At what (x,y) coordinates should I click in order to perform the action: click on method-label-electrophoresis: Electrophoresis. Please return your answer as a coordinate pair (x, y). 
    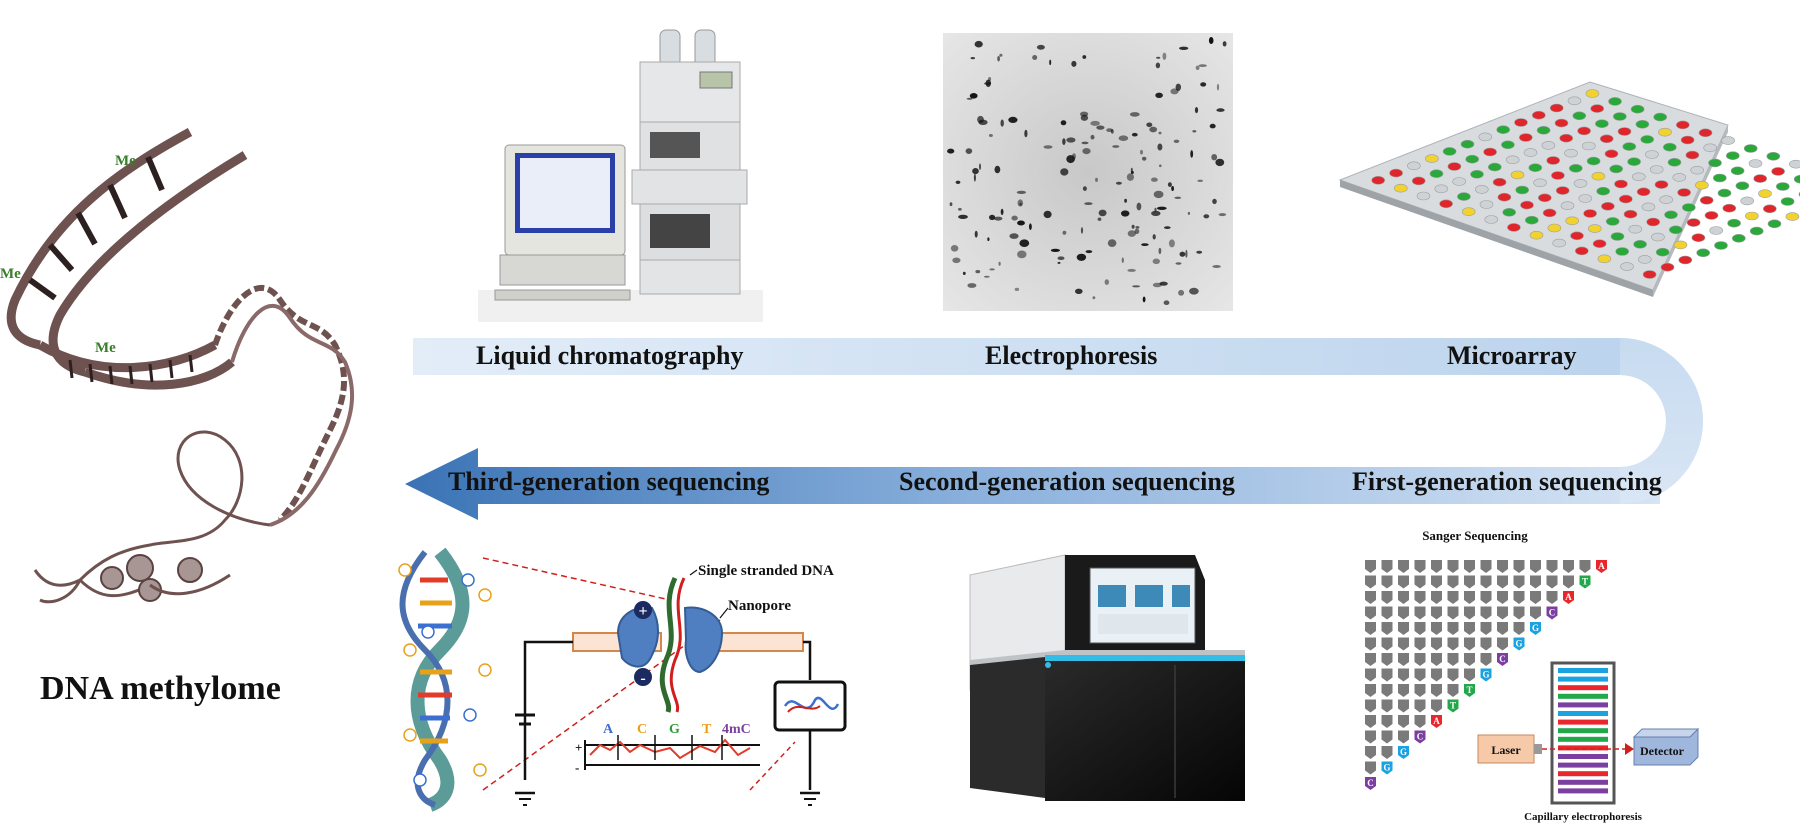
    Looking at the image, I should click on (1071, 355).